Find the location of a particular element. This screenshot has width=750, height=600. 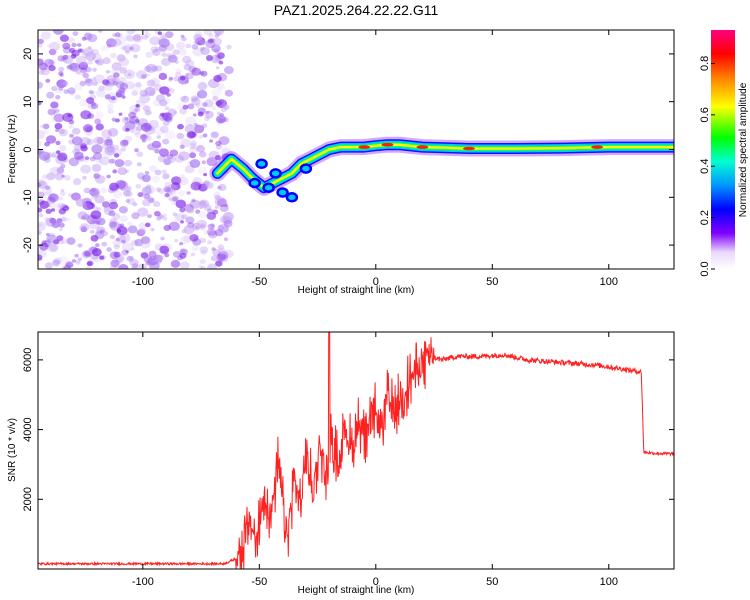

x-tick-label: 0 is located at coordinates (376, 282).